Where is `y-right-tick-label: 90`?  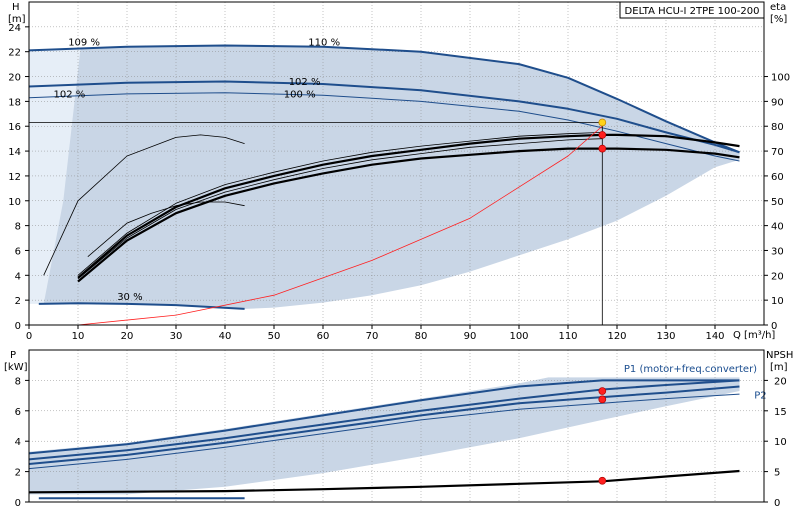 y-right-tick-label: 90 is located at coordinates (777, 102).